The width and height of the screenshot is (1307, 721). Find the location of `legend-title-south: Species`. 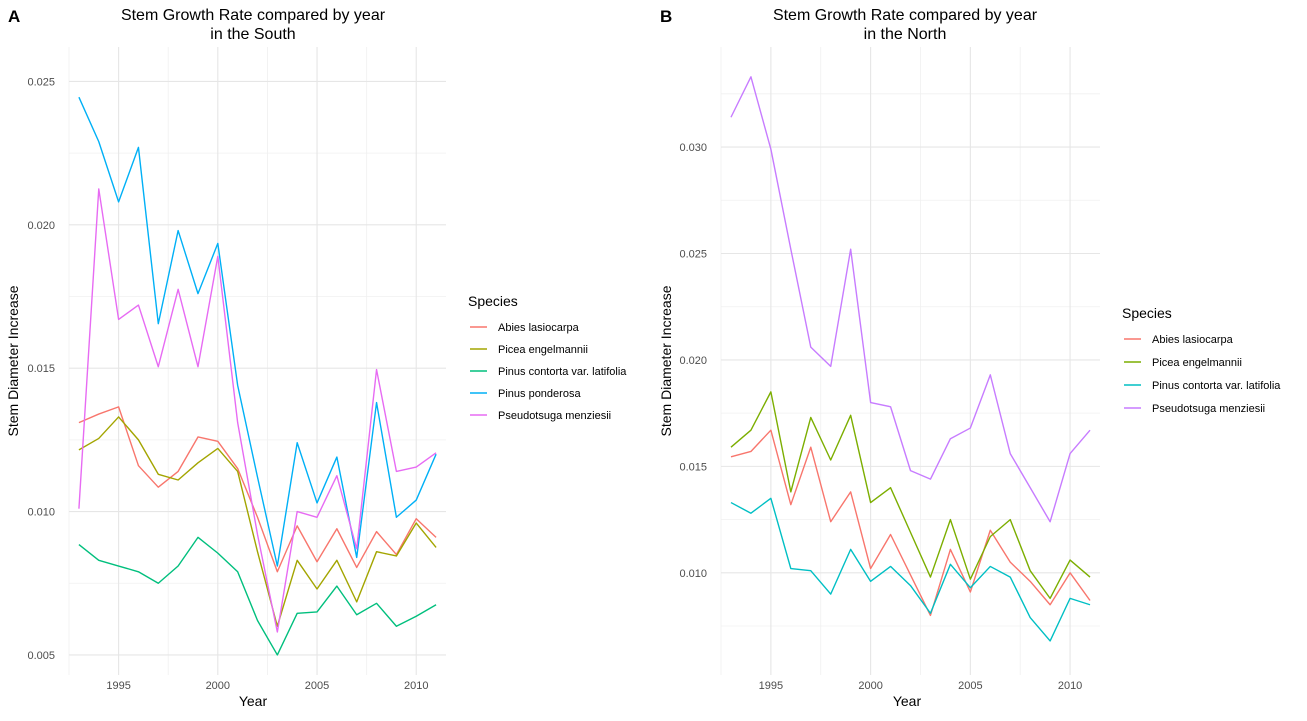

legend-title-south: Species is located at coordinates (493, 301).